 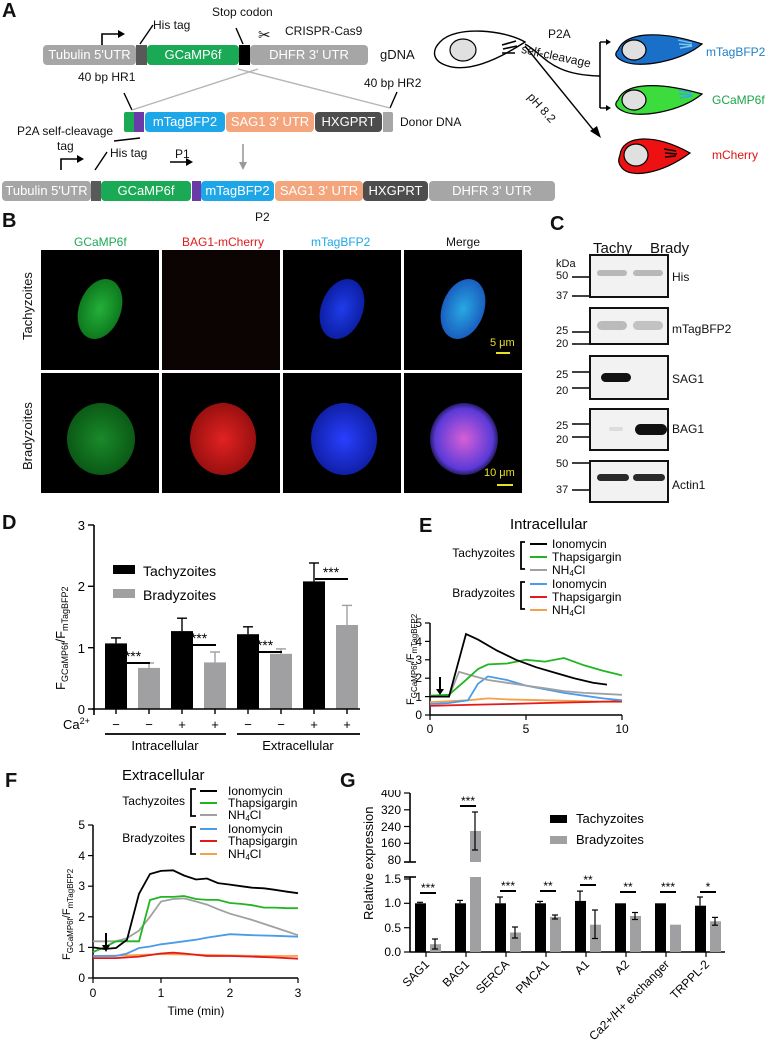 I want to click on blot-label-mtagbfp2: mTagBFP2, so click(x=702, y=329).